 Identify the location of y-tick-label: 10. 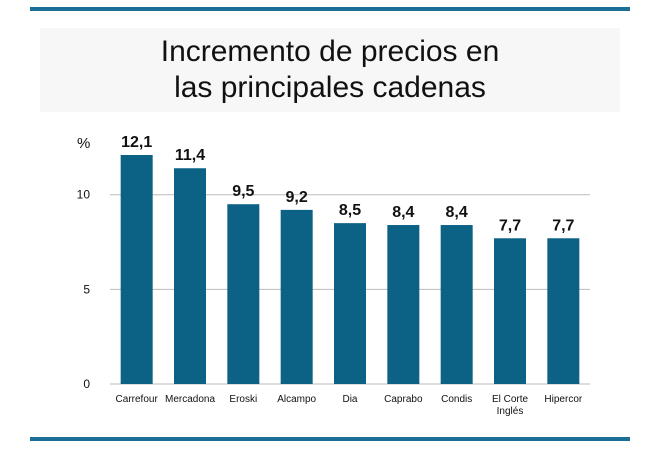
(84, 195).